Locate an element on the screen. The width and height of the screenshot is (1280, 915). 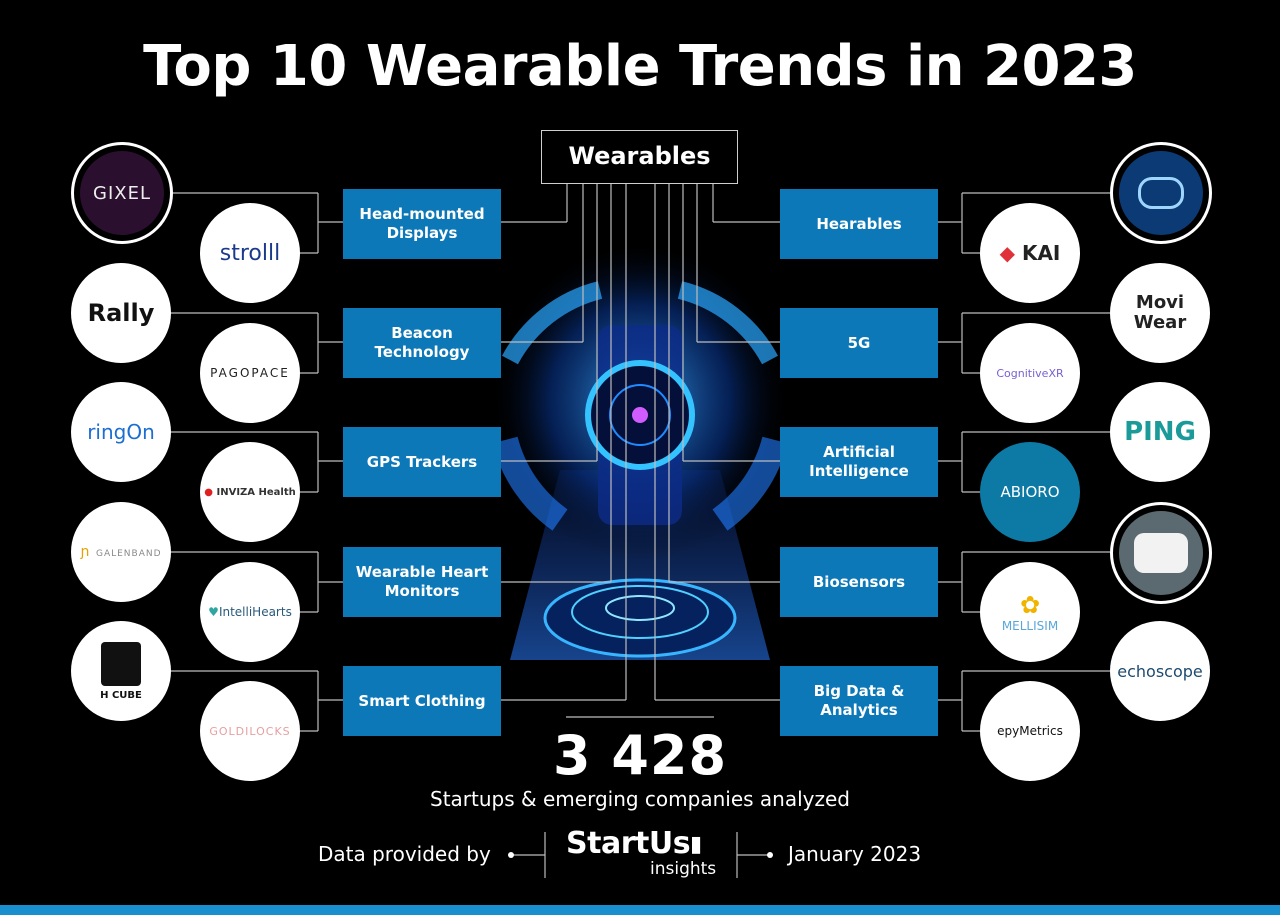
logo-ringon: ringOn is located at coordinates (121, 432).